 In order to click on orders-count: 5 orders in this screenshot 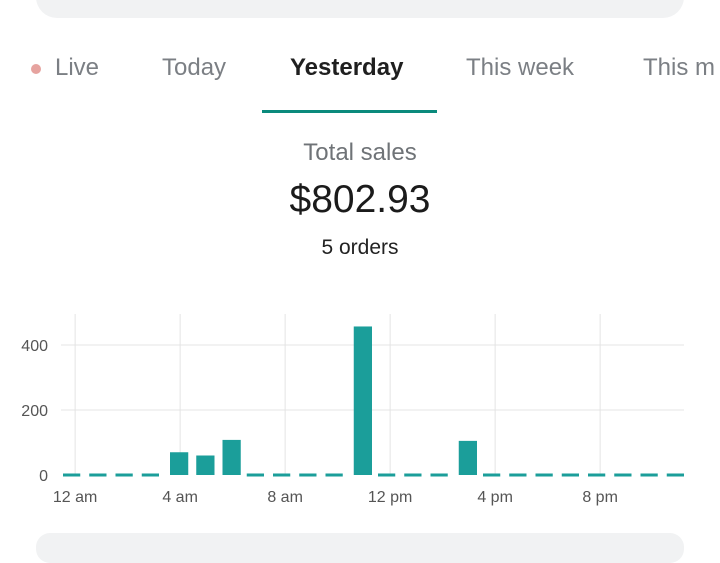, I will do `click(360, 247)`.